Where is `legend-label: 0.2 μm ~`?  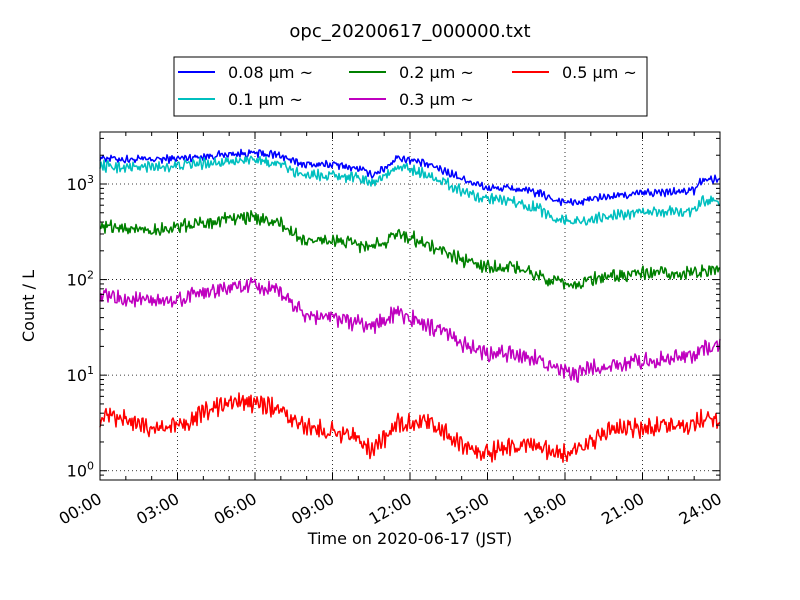
legend-label: 0.2 μm ~ is located at coordinates (436, 72).